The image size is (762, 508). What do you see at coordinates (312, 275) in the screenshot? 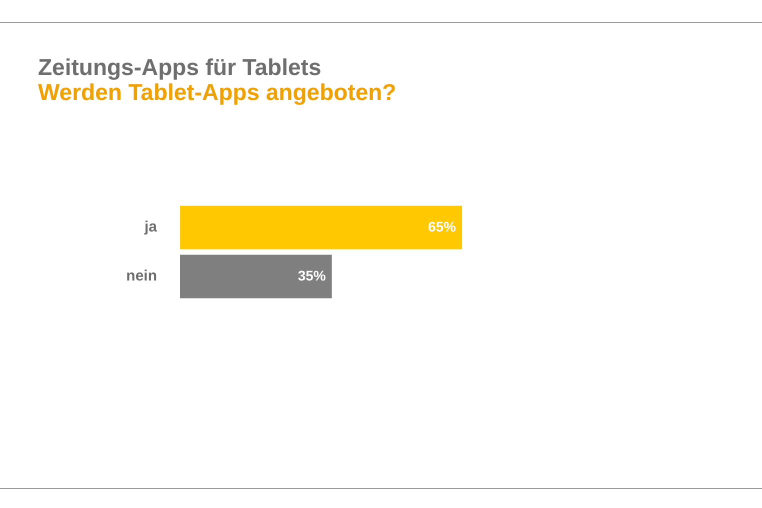
I see `data-label: 35%` at bounding box center [312, 275].